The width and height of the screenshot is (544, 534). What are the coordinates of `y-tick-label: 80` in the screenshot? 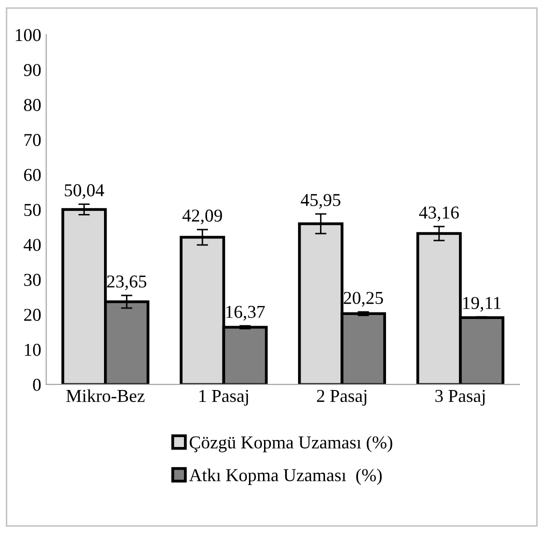 It's located at (32, 105).